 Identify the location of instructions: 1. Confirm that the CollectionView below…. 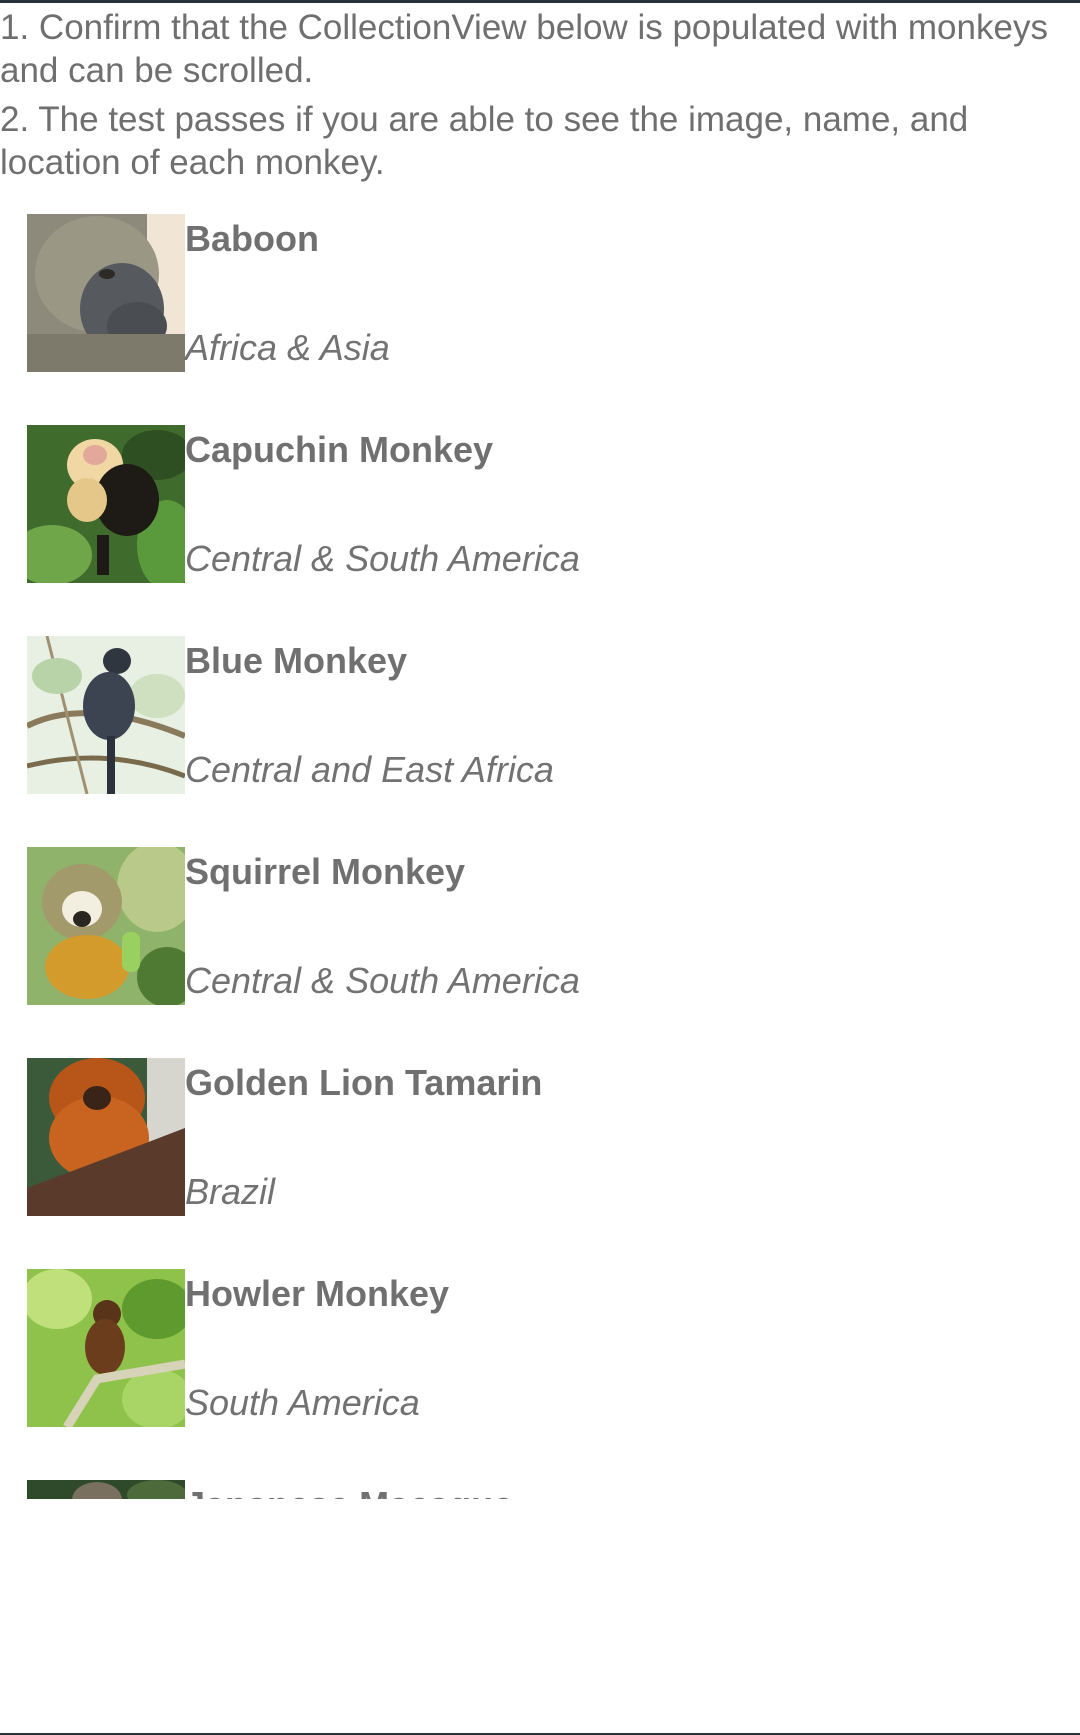
(530, 95).